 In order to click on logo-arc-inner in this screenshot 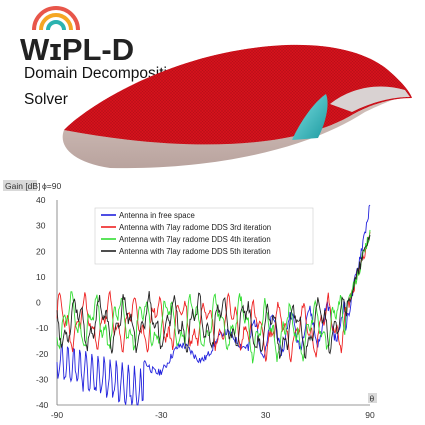, I will do `click(56, 25)`.